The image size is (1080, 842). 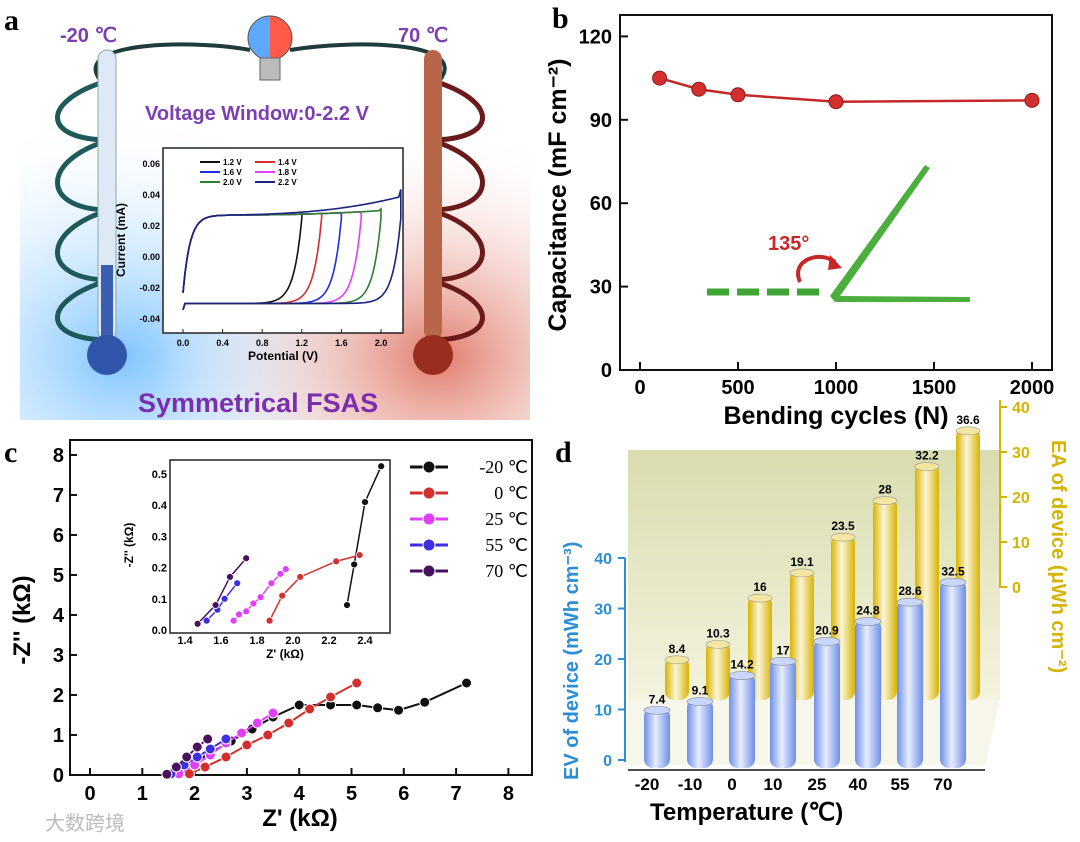 What do you see at coordinates (22, 619) in the screenshot?
I see `y-axis-title: -Z'' (kΩ)` at bounding box center [22, 619].